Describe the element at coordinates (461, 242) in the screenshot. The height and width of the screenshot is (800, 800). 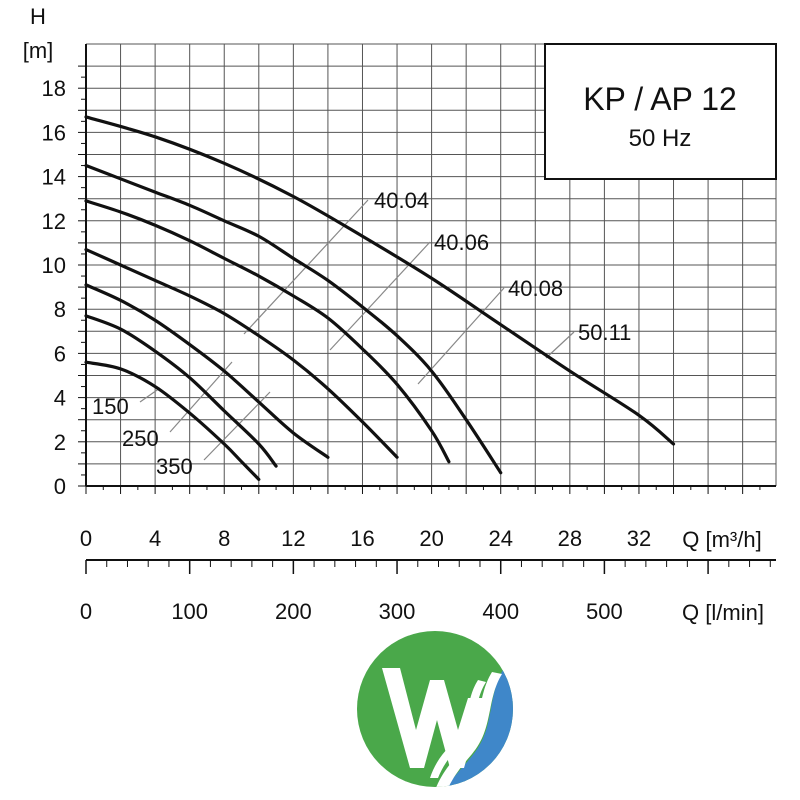
I see `label-40-06: 40.06` at that location.